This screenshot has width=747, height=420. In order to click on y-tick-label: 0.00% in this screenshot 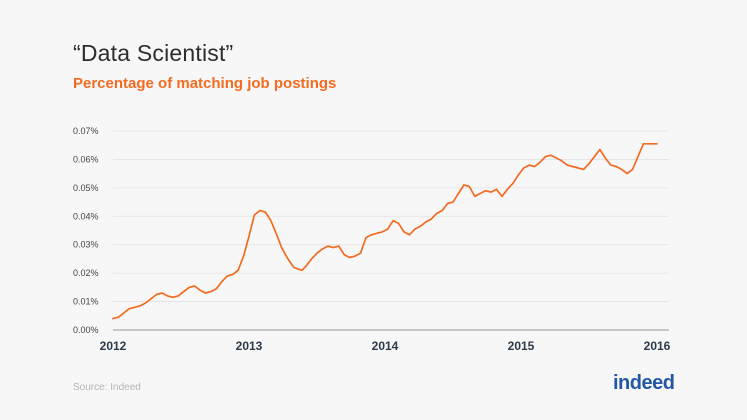, I will do `click(86, 330)`.